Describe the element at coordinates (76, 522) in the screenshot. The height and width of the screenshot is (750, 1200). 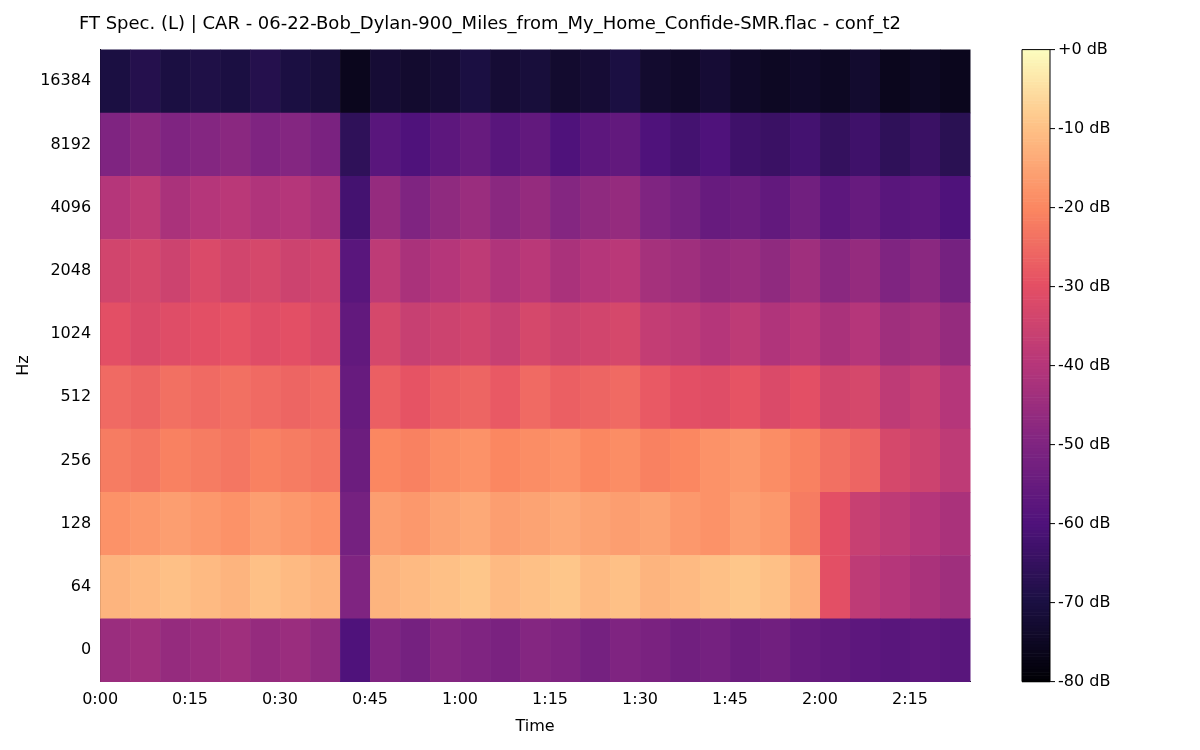
I see `y-tick-label: 128` at that location.